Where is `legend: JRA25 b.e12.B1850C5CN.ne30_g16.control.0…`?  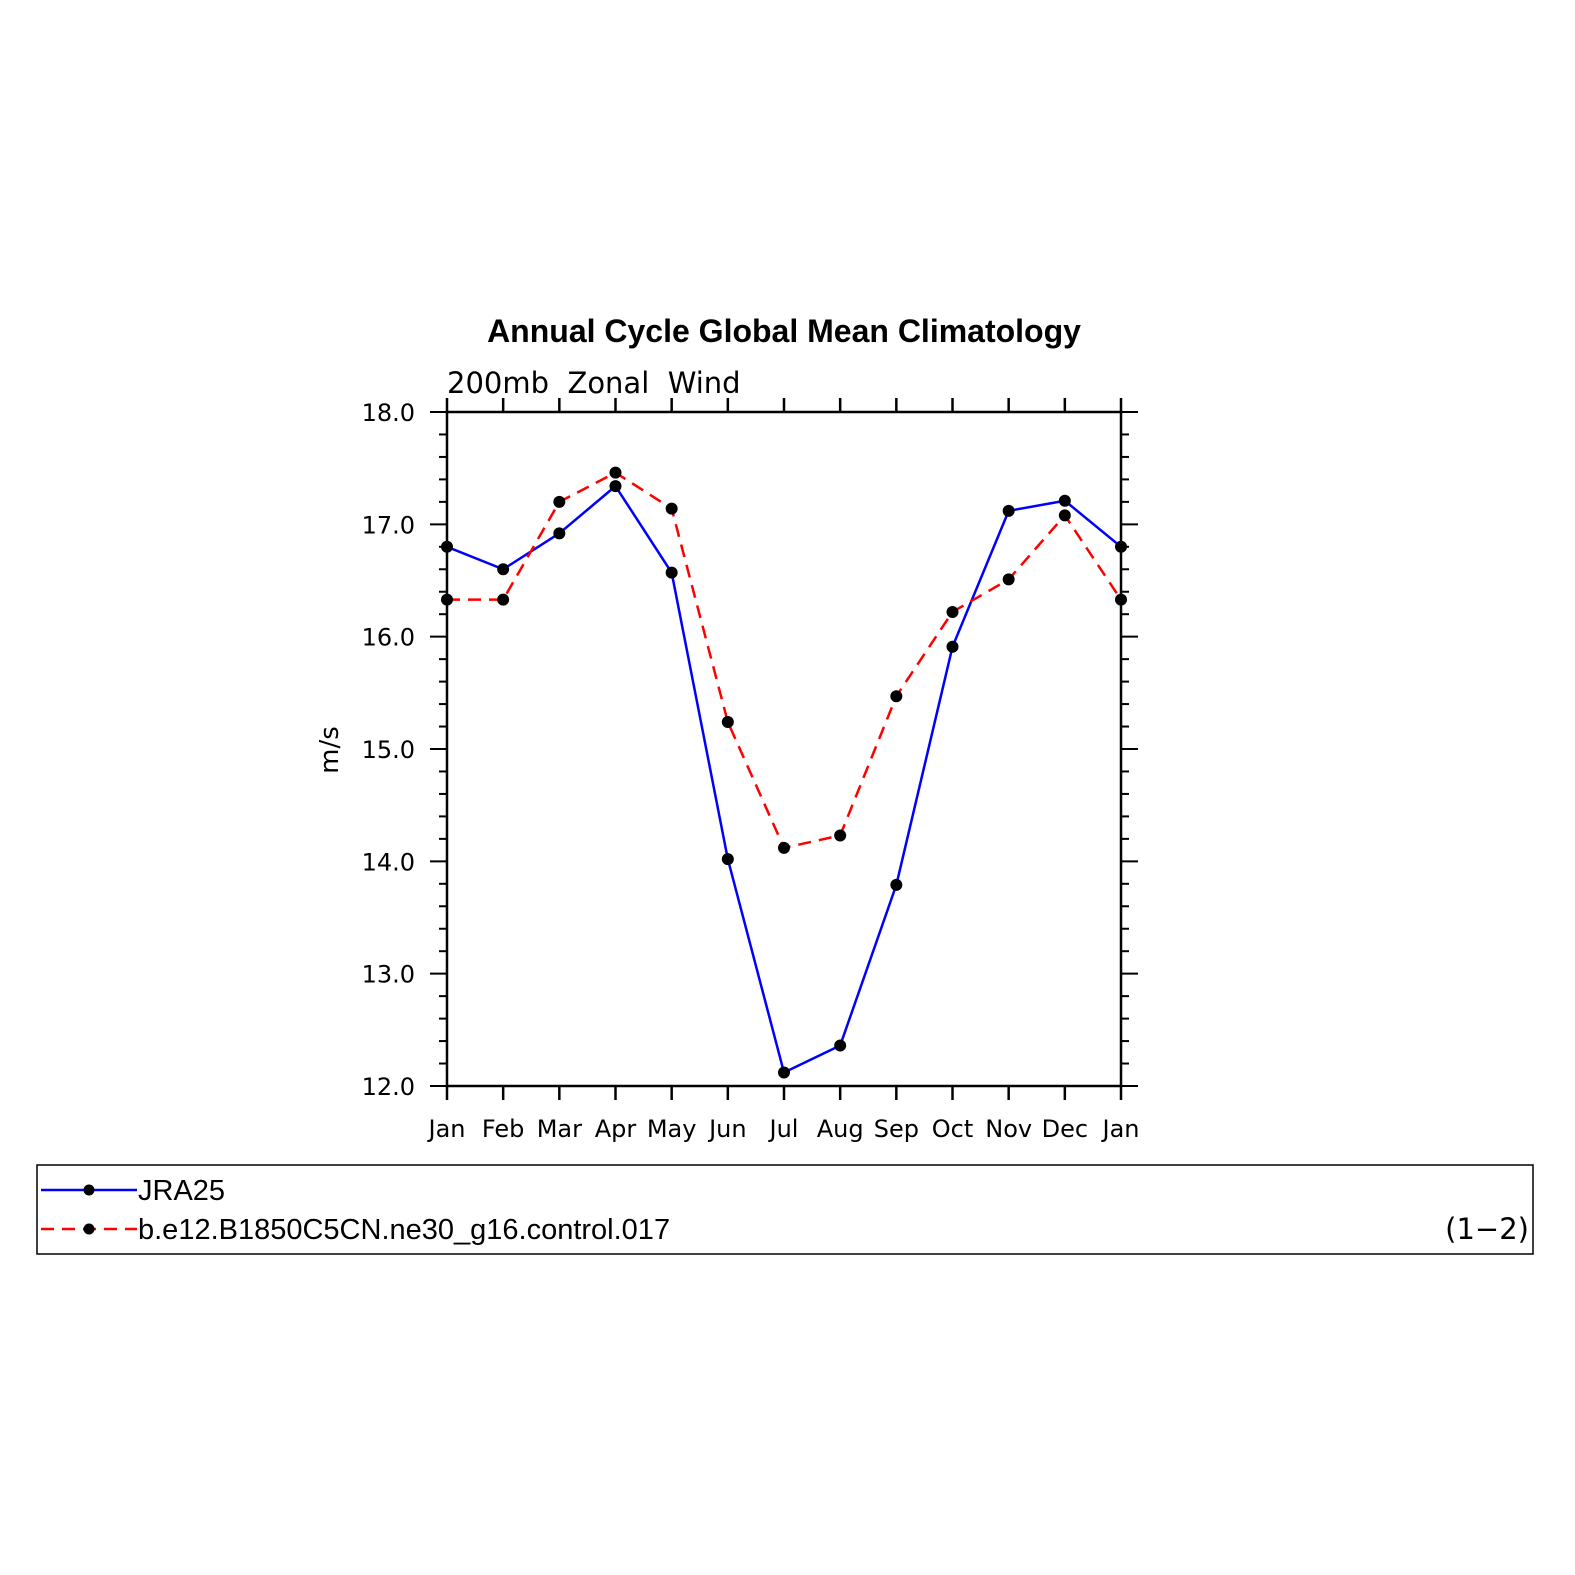
legend: JRA25 b.e12.B1850C5CN.ne30_g16.control.0… is located at coordinates (785, 1209).